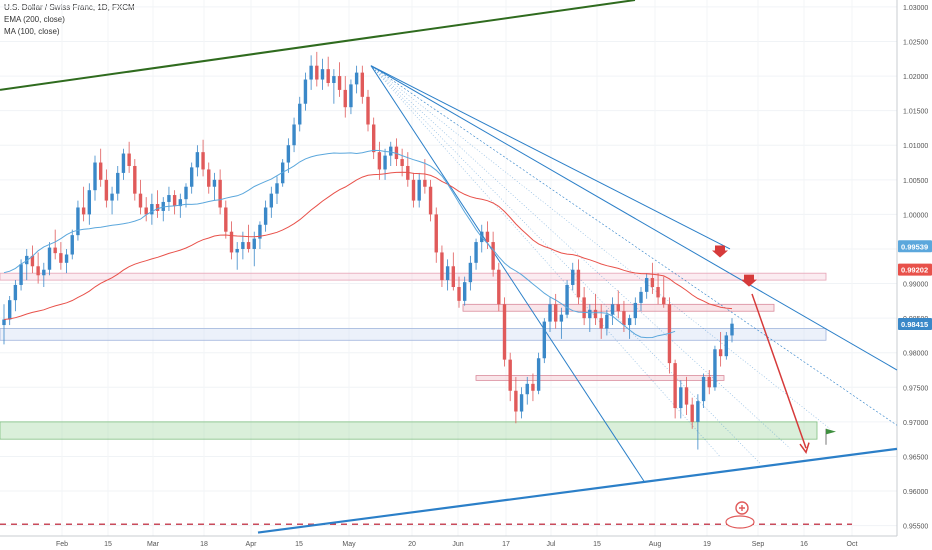  Describe the element at coordinates (915, 457) in the screenshot. I see `y-tick-label: 0.96500` at that location.